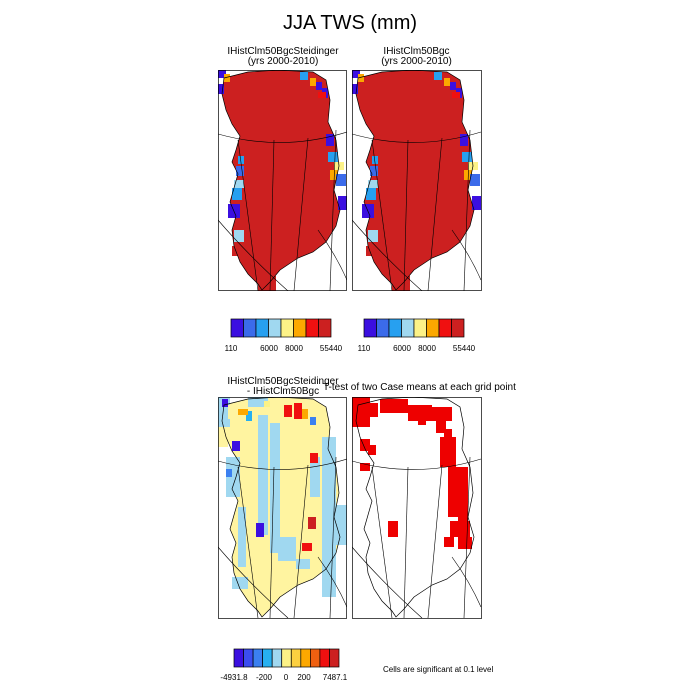 This screenshot has width=700, height=700. I want to click on panel-steidinger-map, so click(282, 180).